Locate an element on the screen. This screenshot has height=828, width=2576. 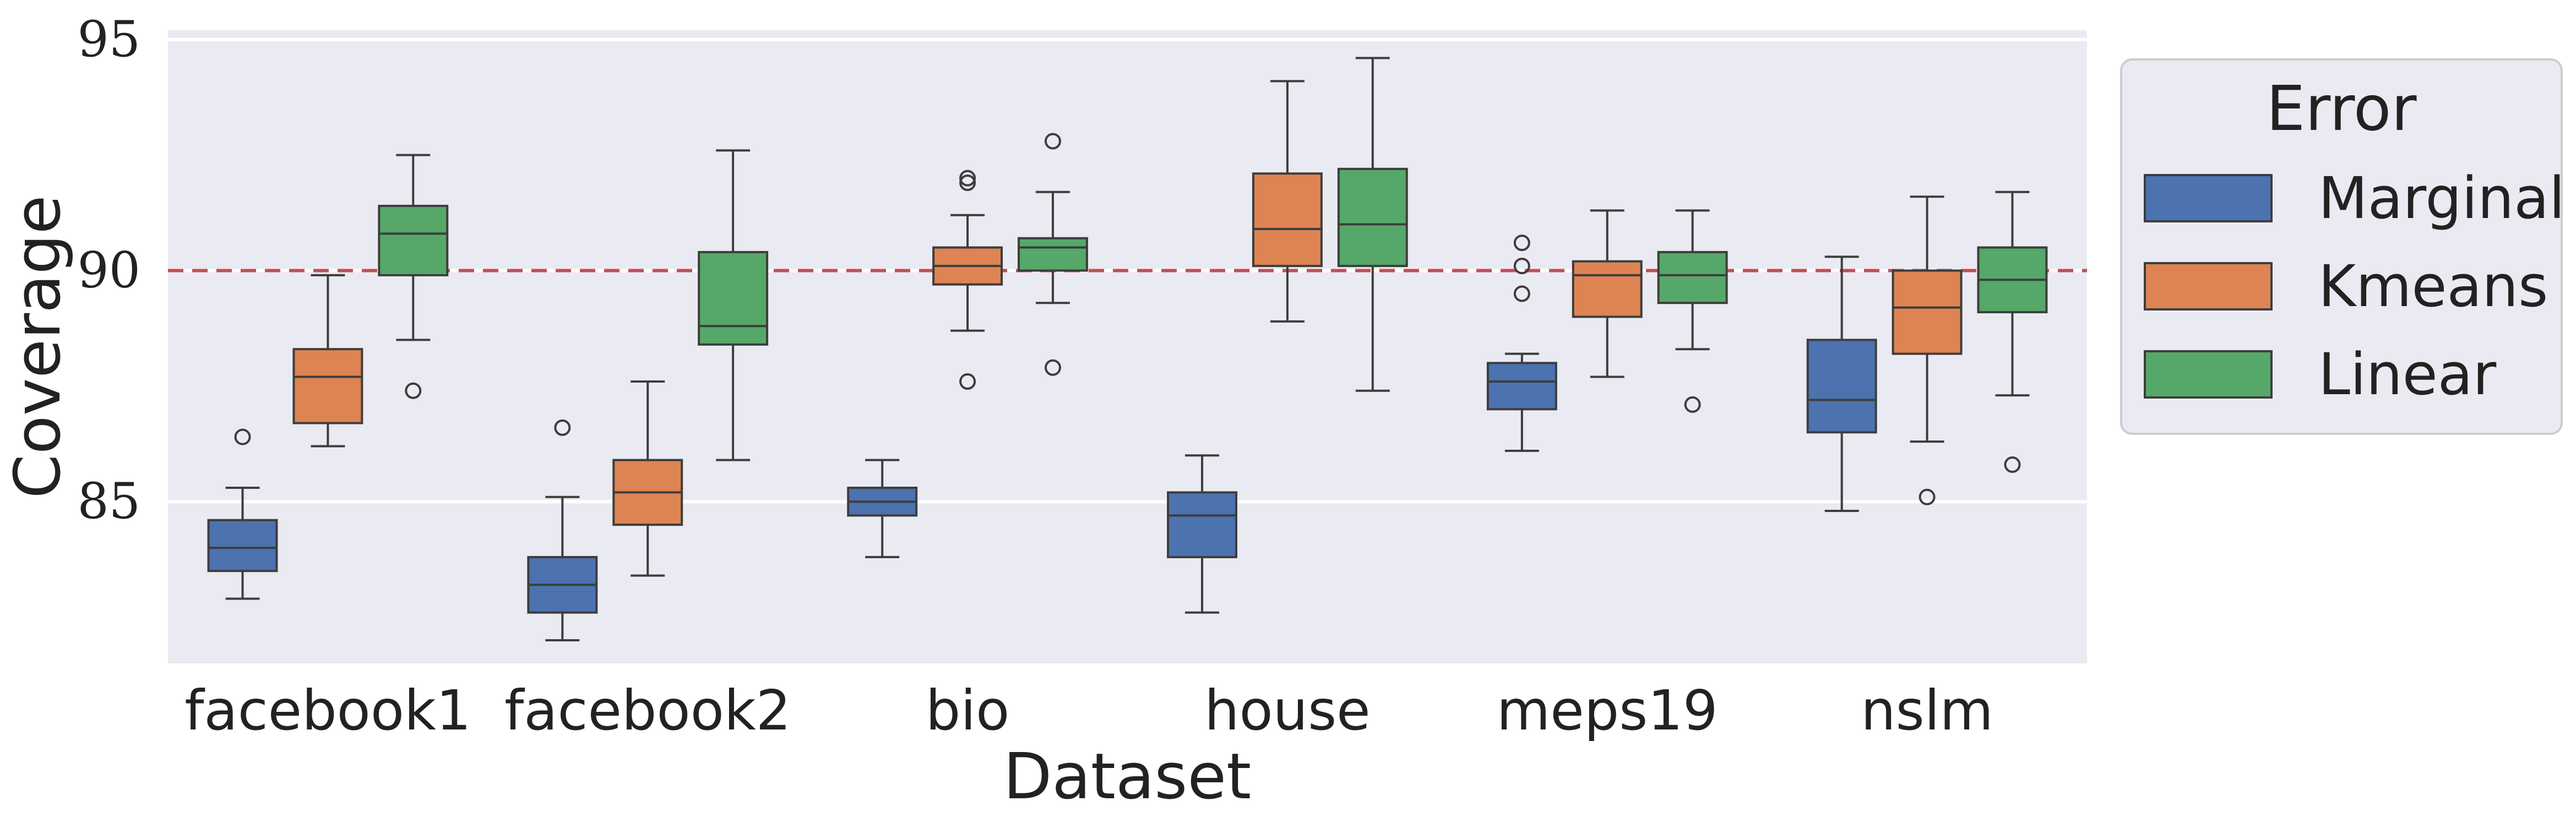
x-tick-label: nslm is located at coordinates (1927, 710).